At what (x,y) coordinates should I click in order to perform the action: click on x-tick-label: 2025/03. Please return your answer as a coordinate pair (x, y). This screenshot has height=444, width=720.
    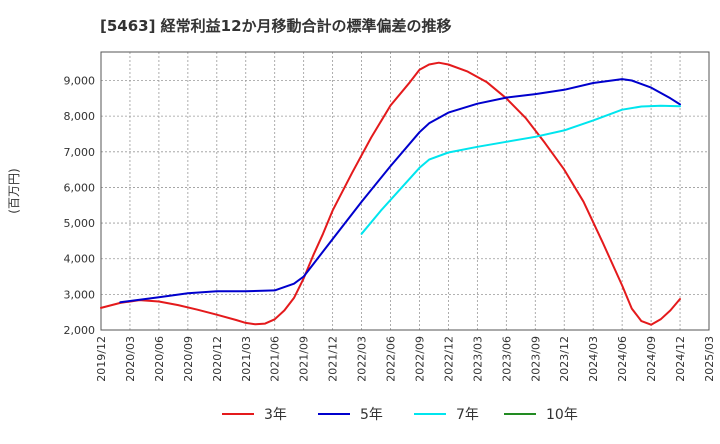
    Looking at the image, I should click on (709, 359).